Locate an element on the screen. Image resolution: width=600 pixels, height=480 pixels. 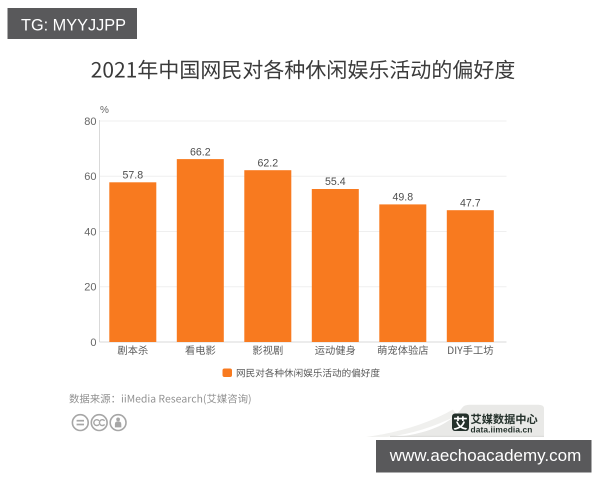
svg-text: 60 is located at coordinates (90, 177).